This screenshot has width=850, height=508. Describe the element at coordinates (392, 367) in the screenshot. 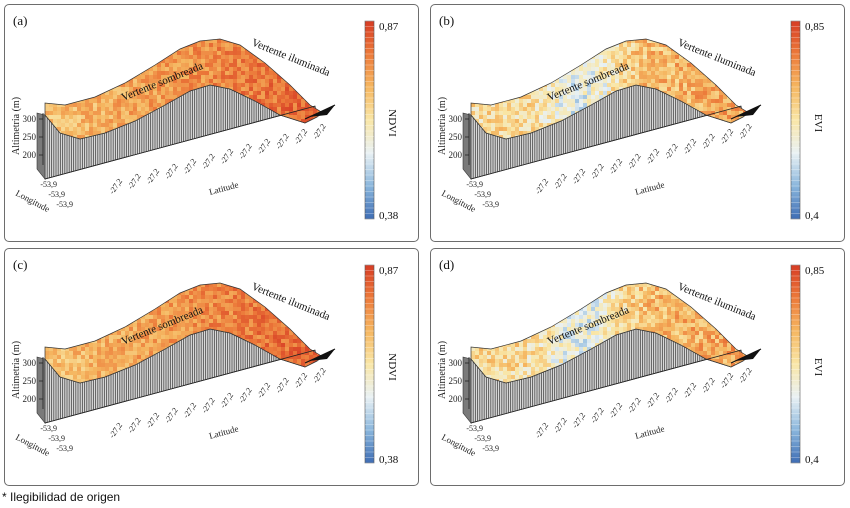

I see `scale-index-label: NDVI` at that location.